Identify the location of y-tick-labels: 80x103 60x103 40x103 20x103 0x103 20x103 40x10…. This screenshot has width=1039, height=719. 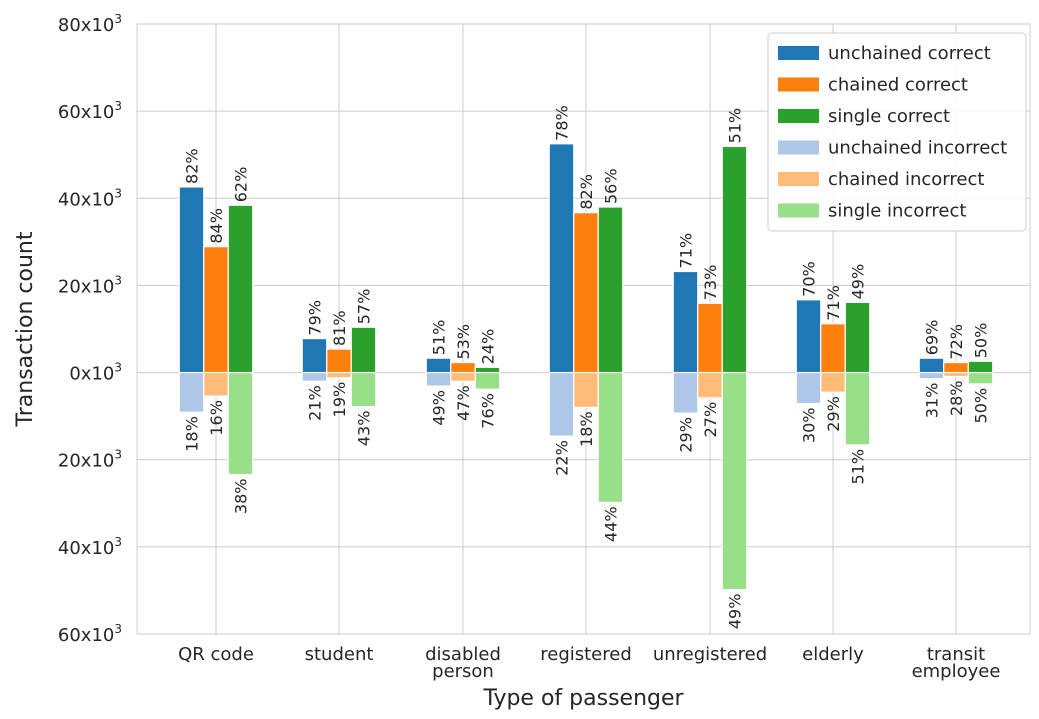
(90, 329).